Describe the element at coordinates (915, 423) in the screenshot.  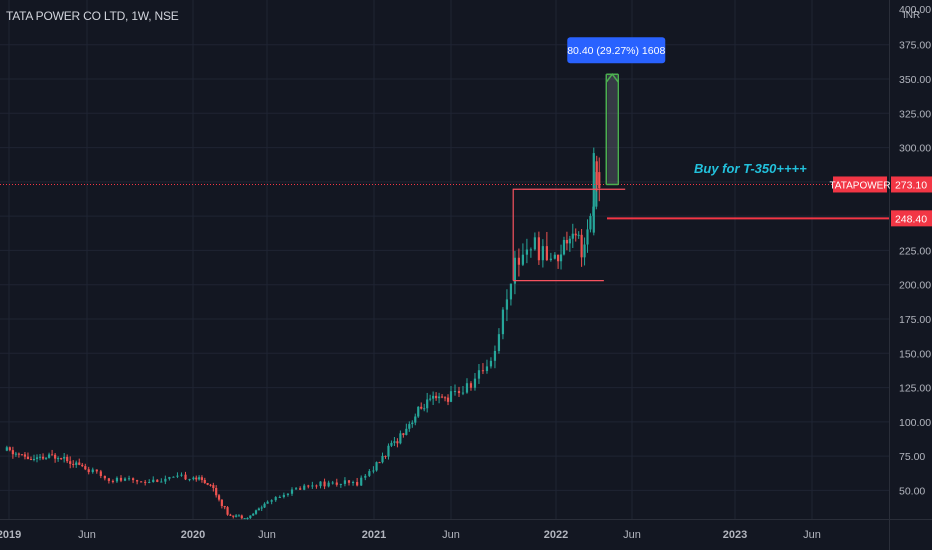
I see `y-tick-label: 100.00` at that location.